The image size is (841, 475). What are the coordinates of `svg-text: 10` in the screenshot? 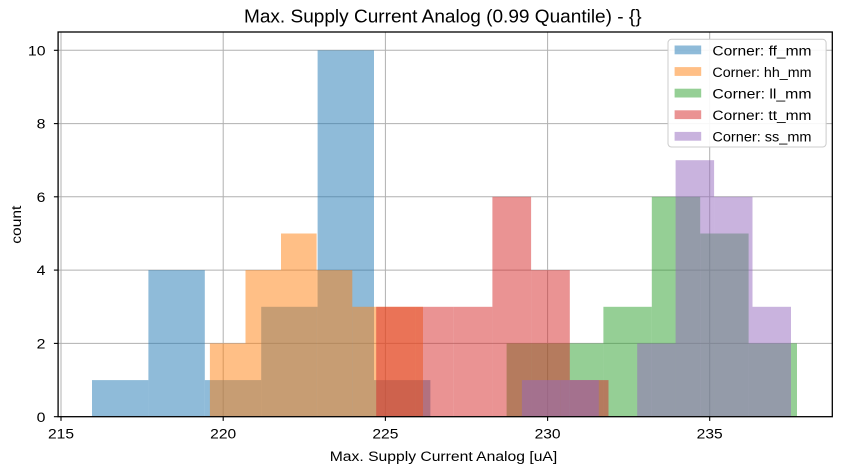 It's located at (37, 51).